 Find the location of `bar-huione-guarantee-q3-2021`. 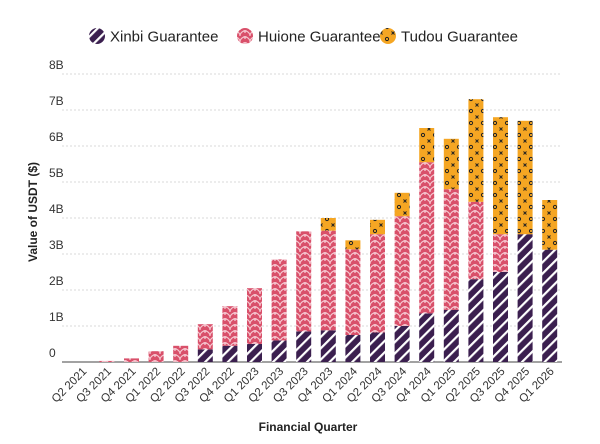

bar-huione-guarantee-q3-2021 is located at coordinates (107, 361).